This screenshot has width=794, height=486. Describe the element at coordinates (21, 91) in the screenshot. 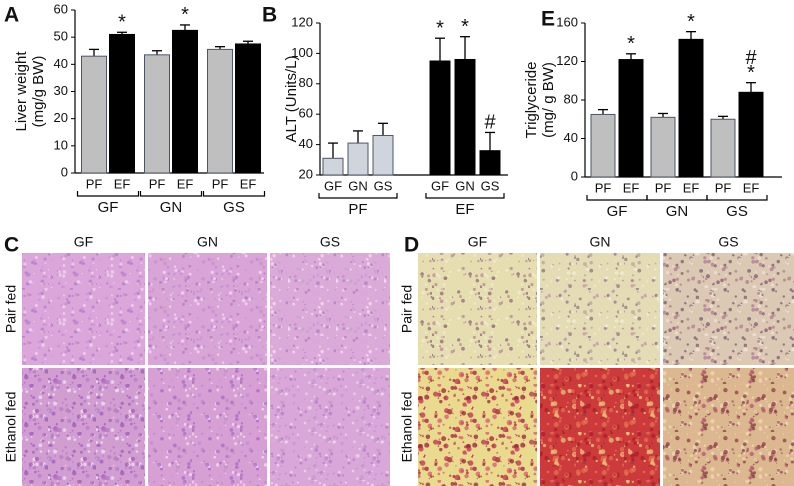

I see `y-axis-label: Liver weight` at that location.